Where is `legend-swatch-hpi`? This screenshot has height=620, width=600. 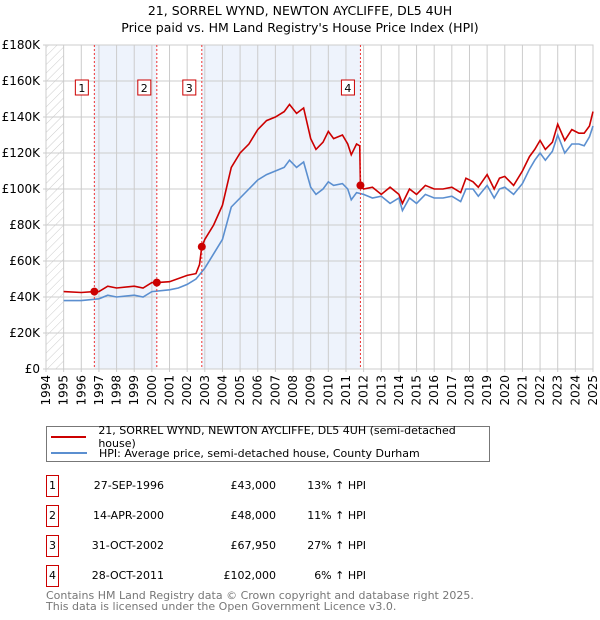
legend-swatch-hpi is located at coordinates (69, 453).